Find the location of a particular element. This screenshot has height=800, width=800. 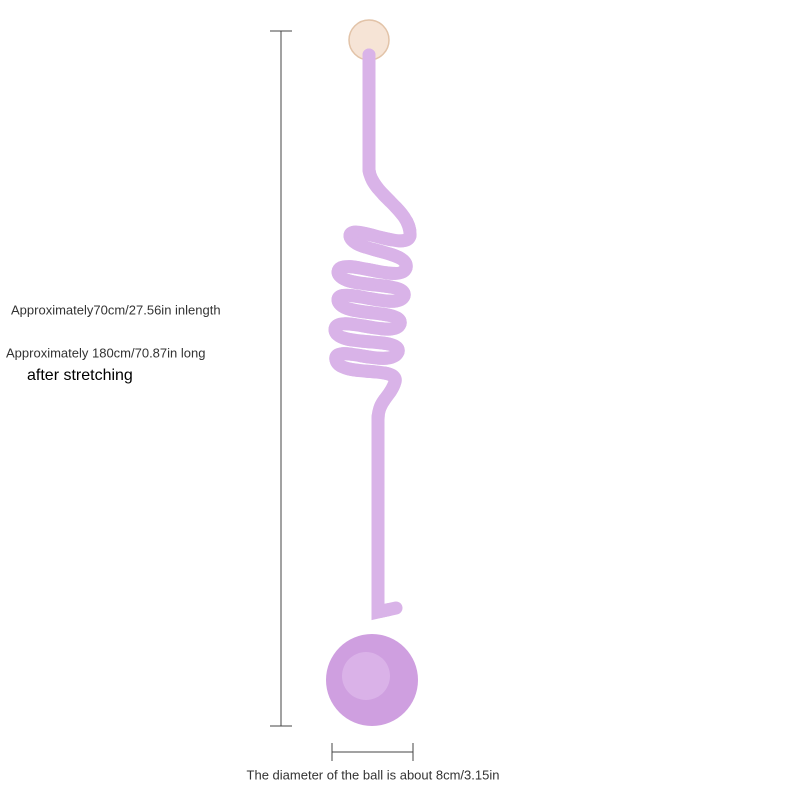

length-dimension is located at coordinates (281, 378).